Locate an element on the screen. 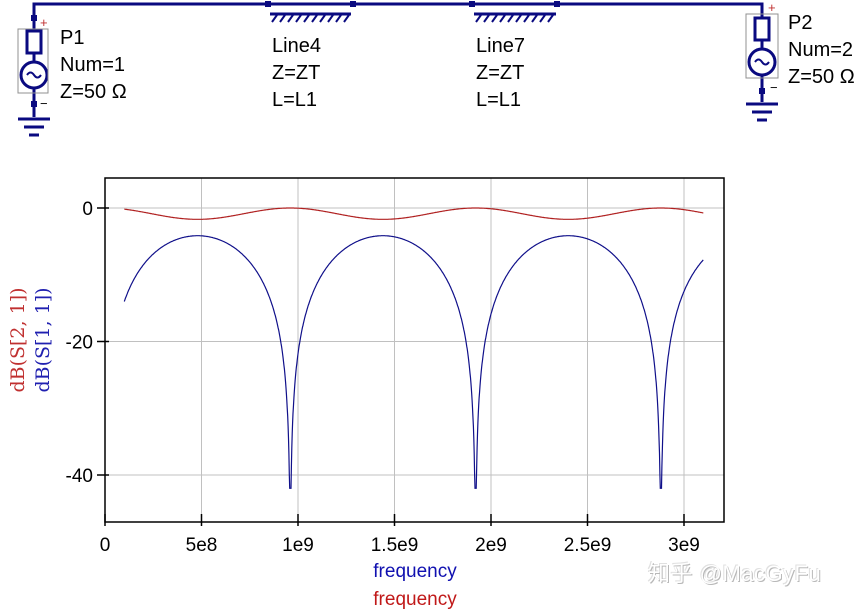 The image size is (865, 610). port-p1-symbol is located at coordinates (34, 79).